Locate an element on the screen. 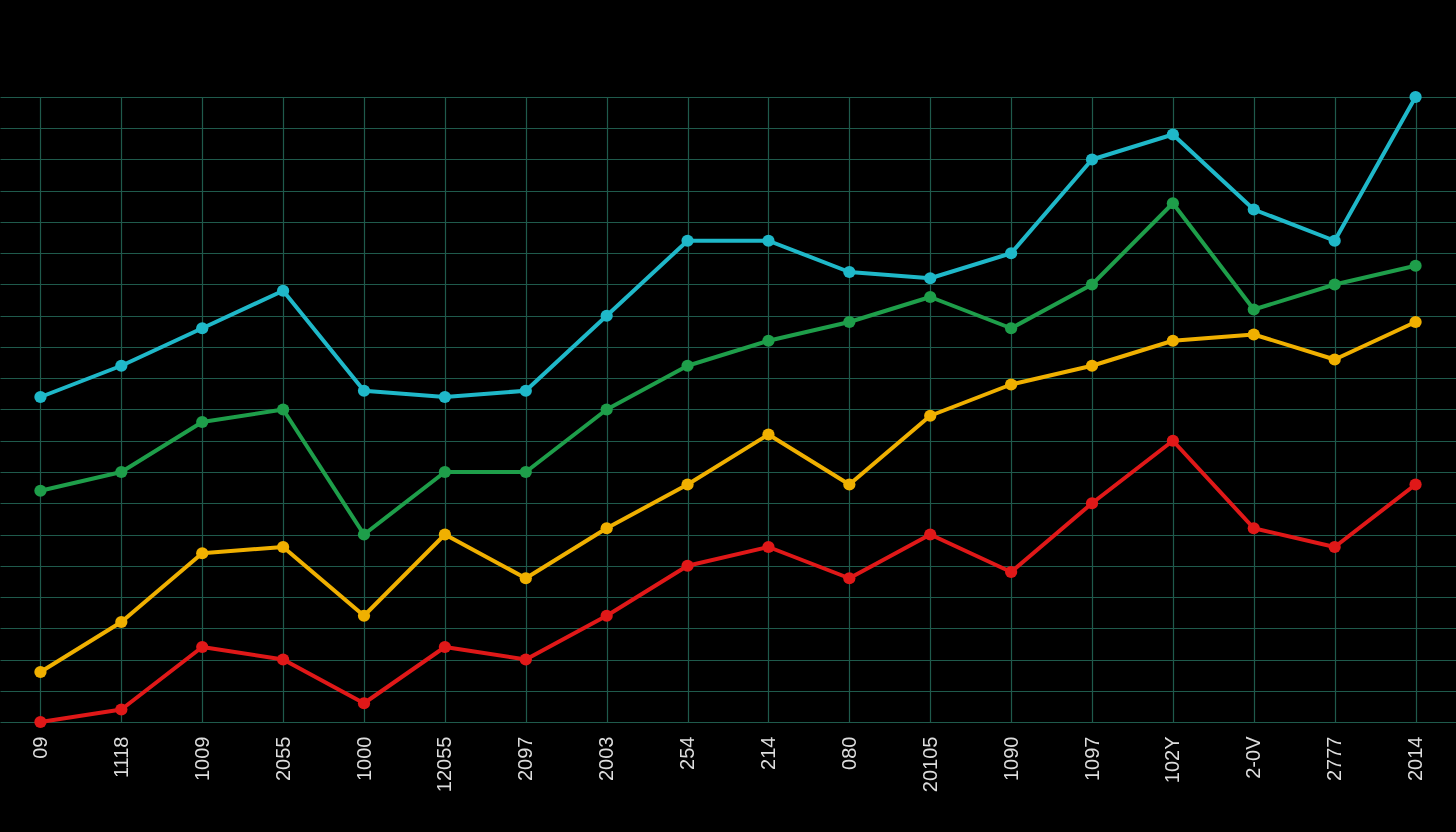  x-tick-label: 2003 is located at coordinates (606, 758).